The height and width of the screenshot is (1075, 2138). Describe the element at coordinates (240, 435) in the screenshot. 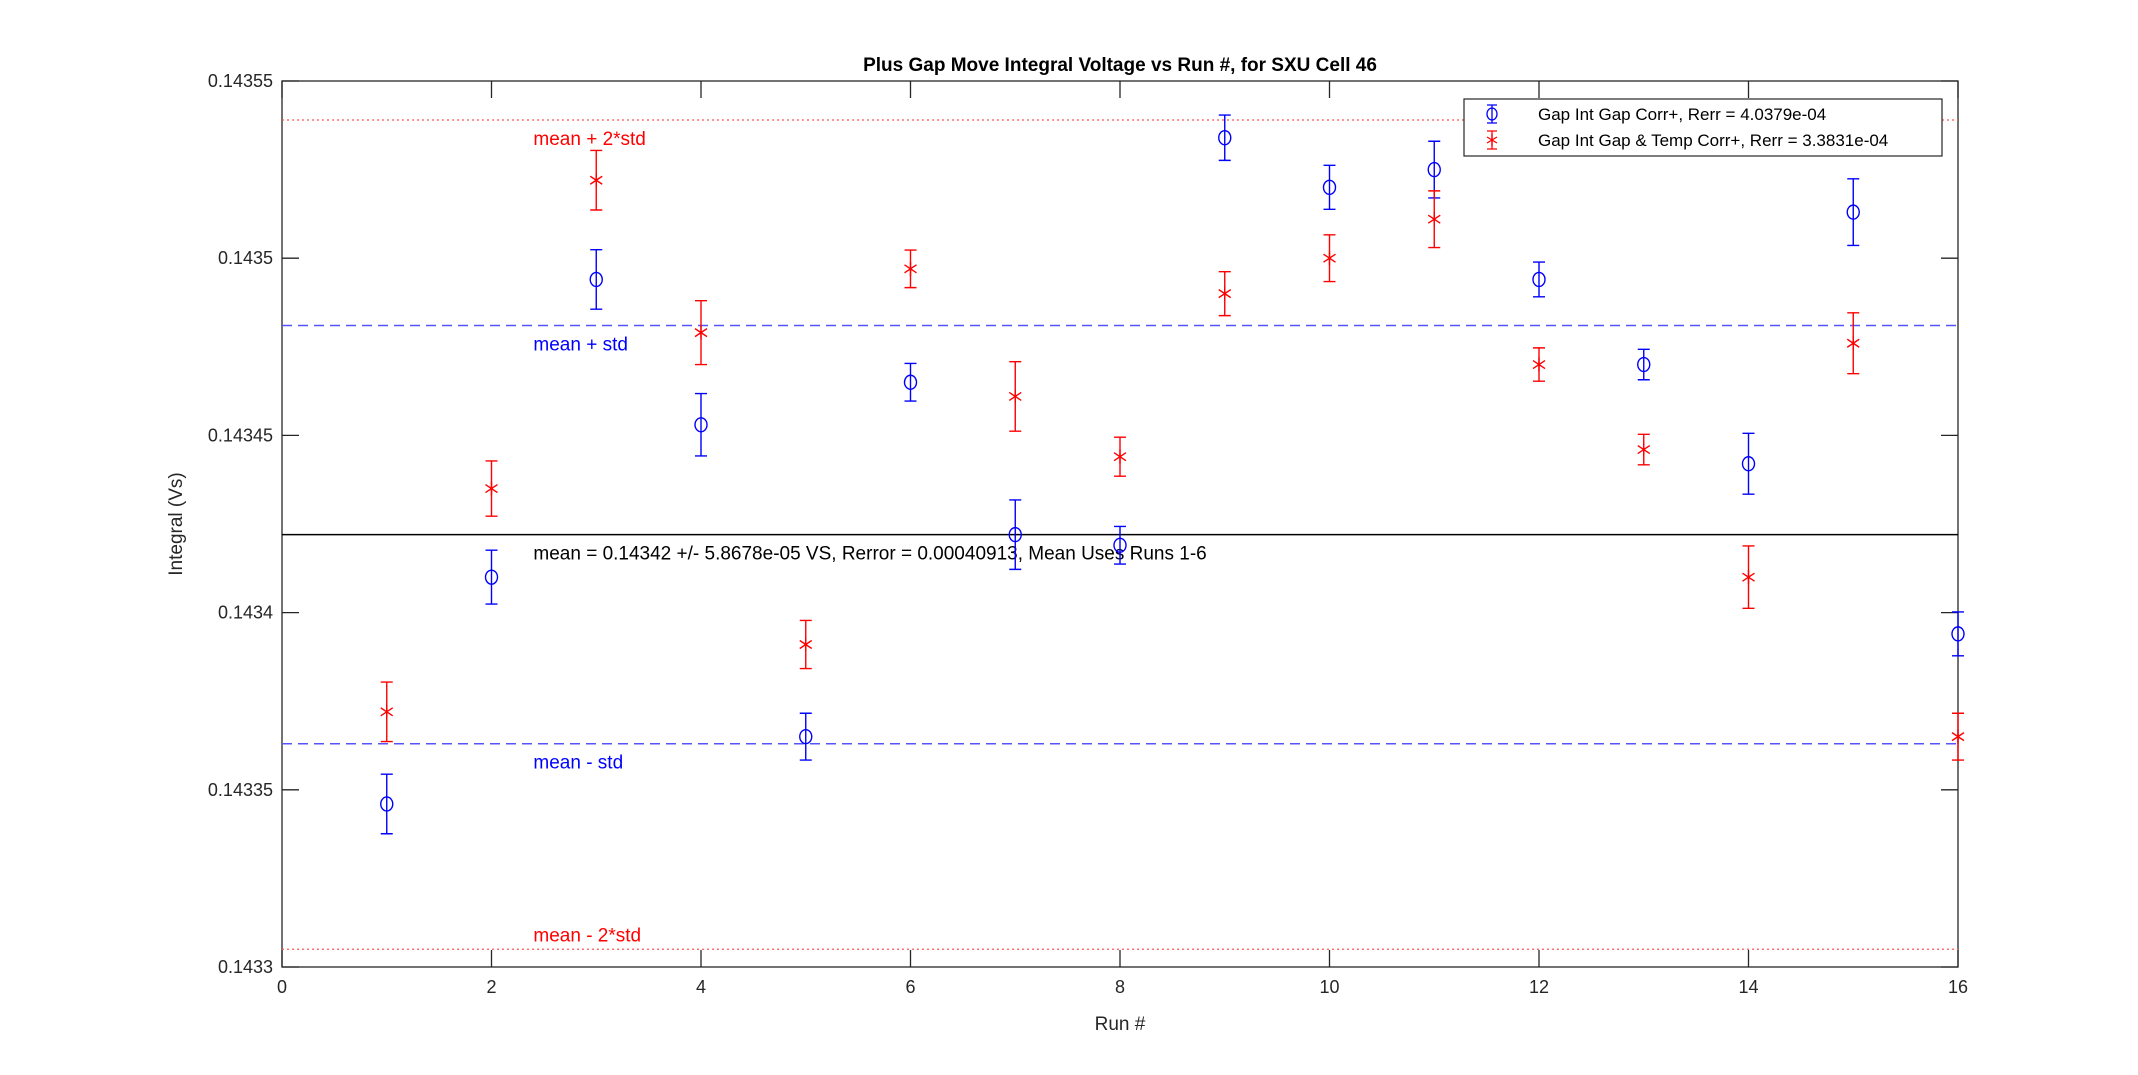

I see `y-tick-label: 0.14345` at that location.